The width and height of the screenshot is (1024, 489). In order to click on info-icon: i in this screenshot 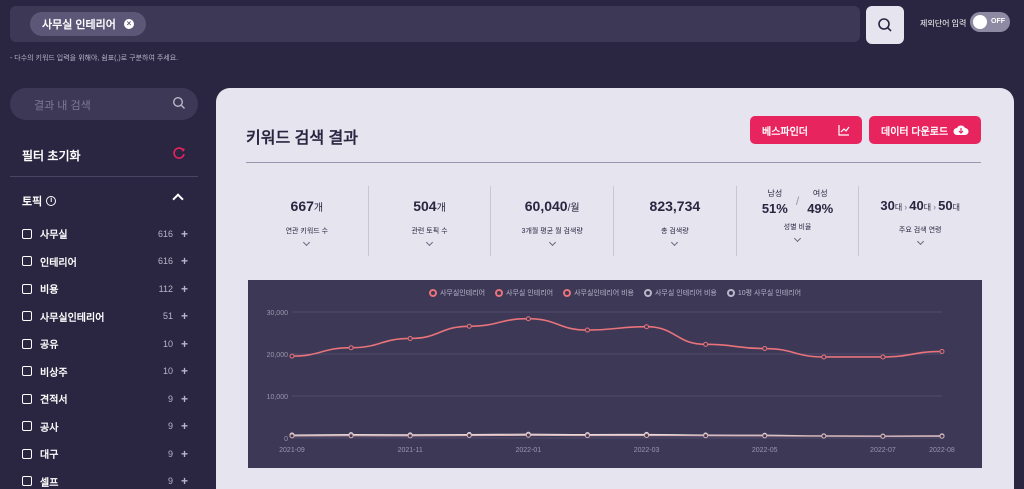, I will do `click(51, 201)`.